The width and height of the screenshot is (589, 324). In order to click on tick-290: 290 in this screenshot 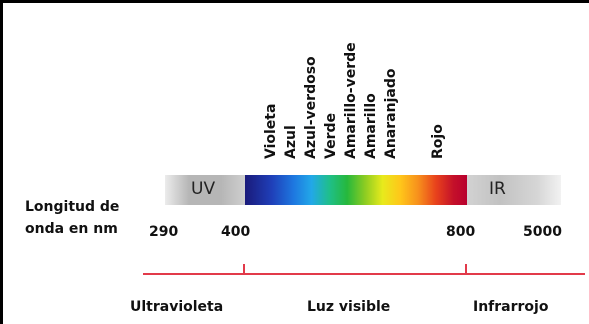, I will do `click(164, 232)`.